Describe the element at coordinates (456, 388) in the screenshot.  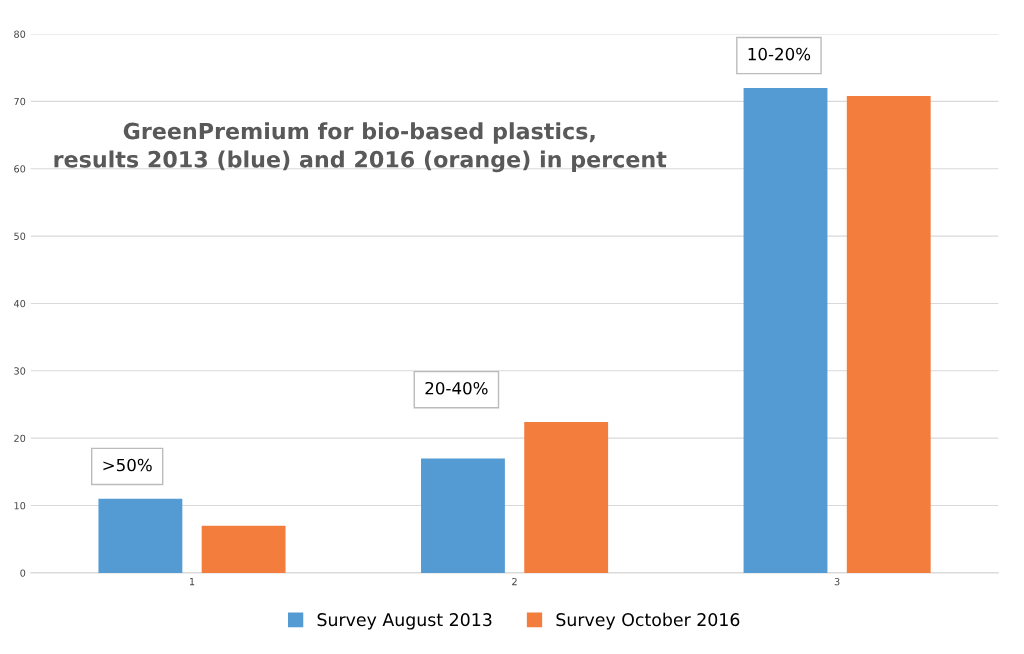
I see `annotation: 20-40%` at that location.